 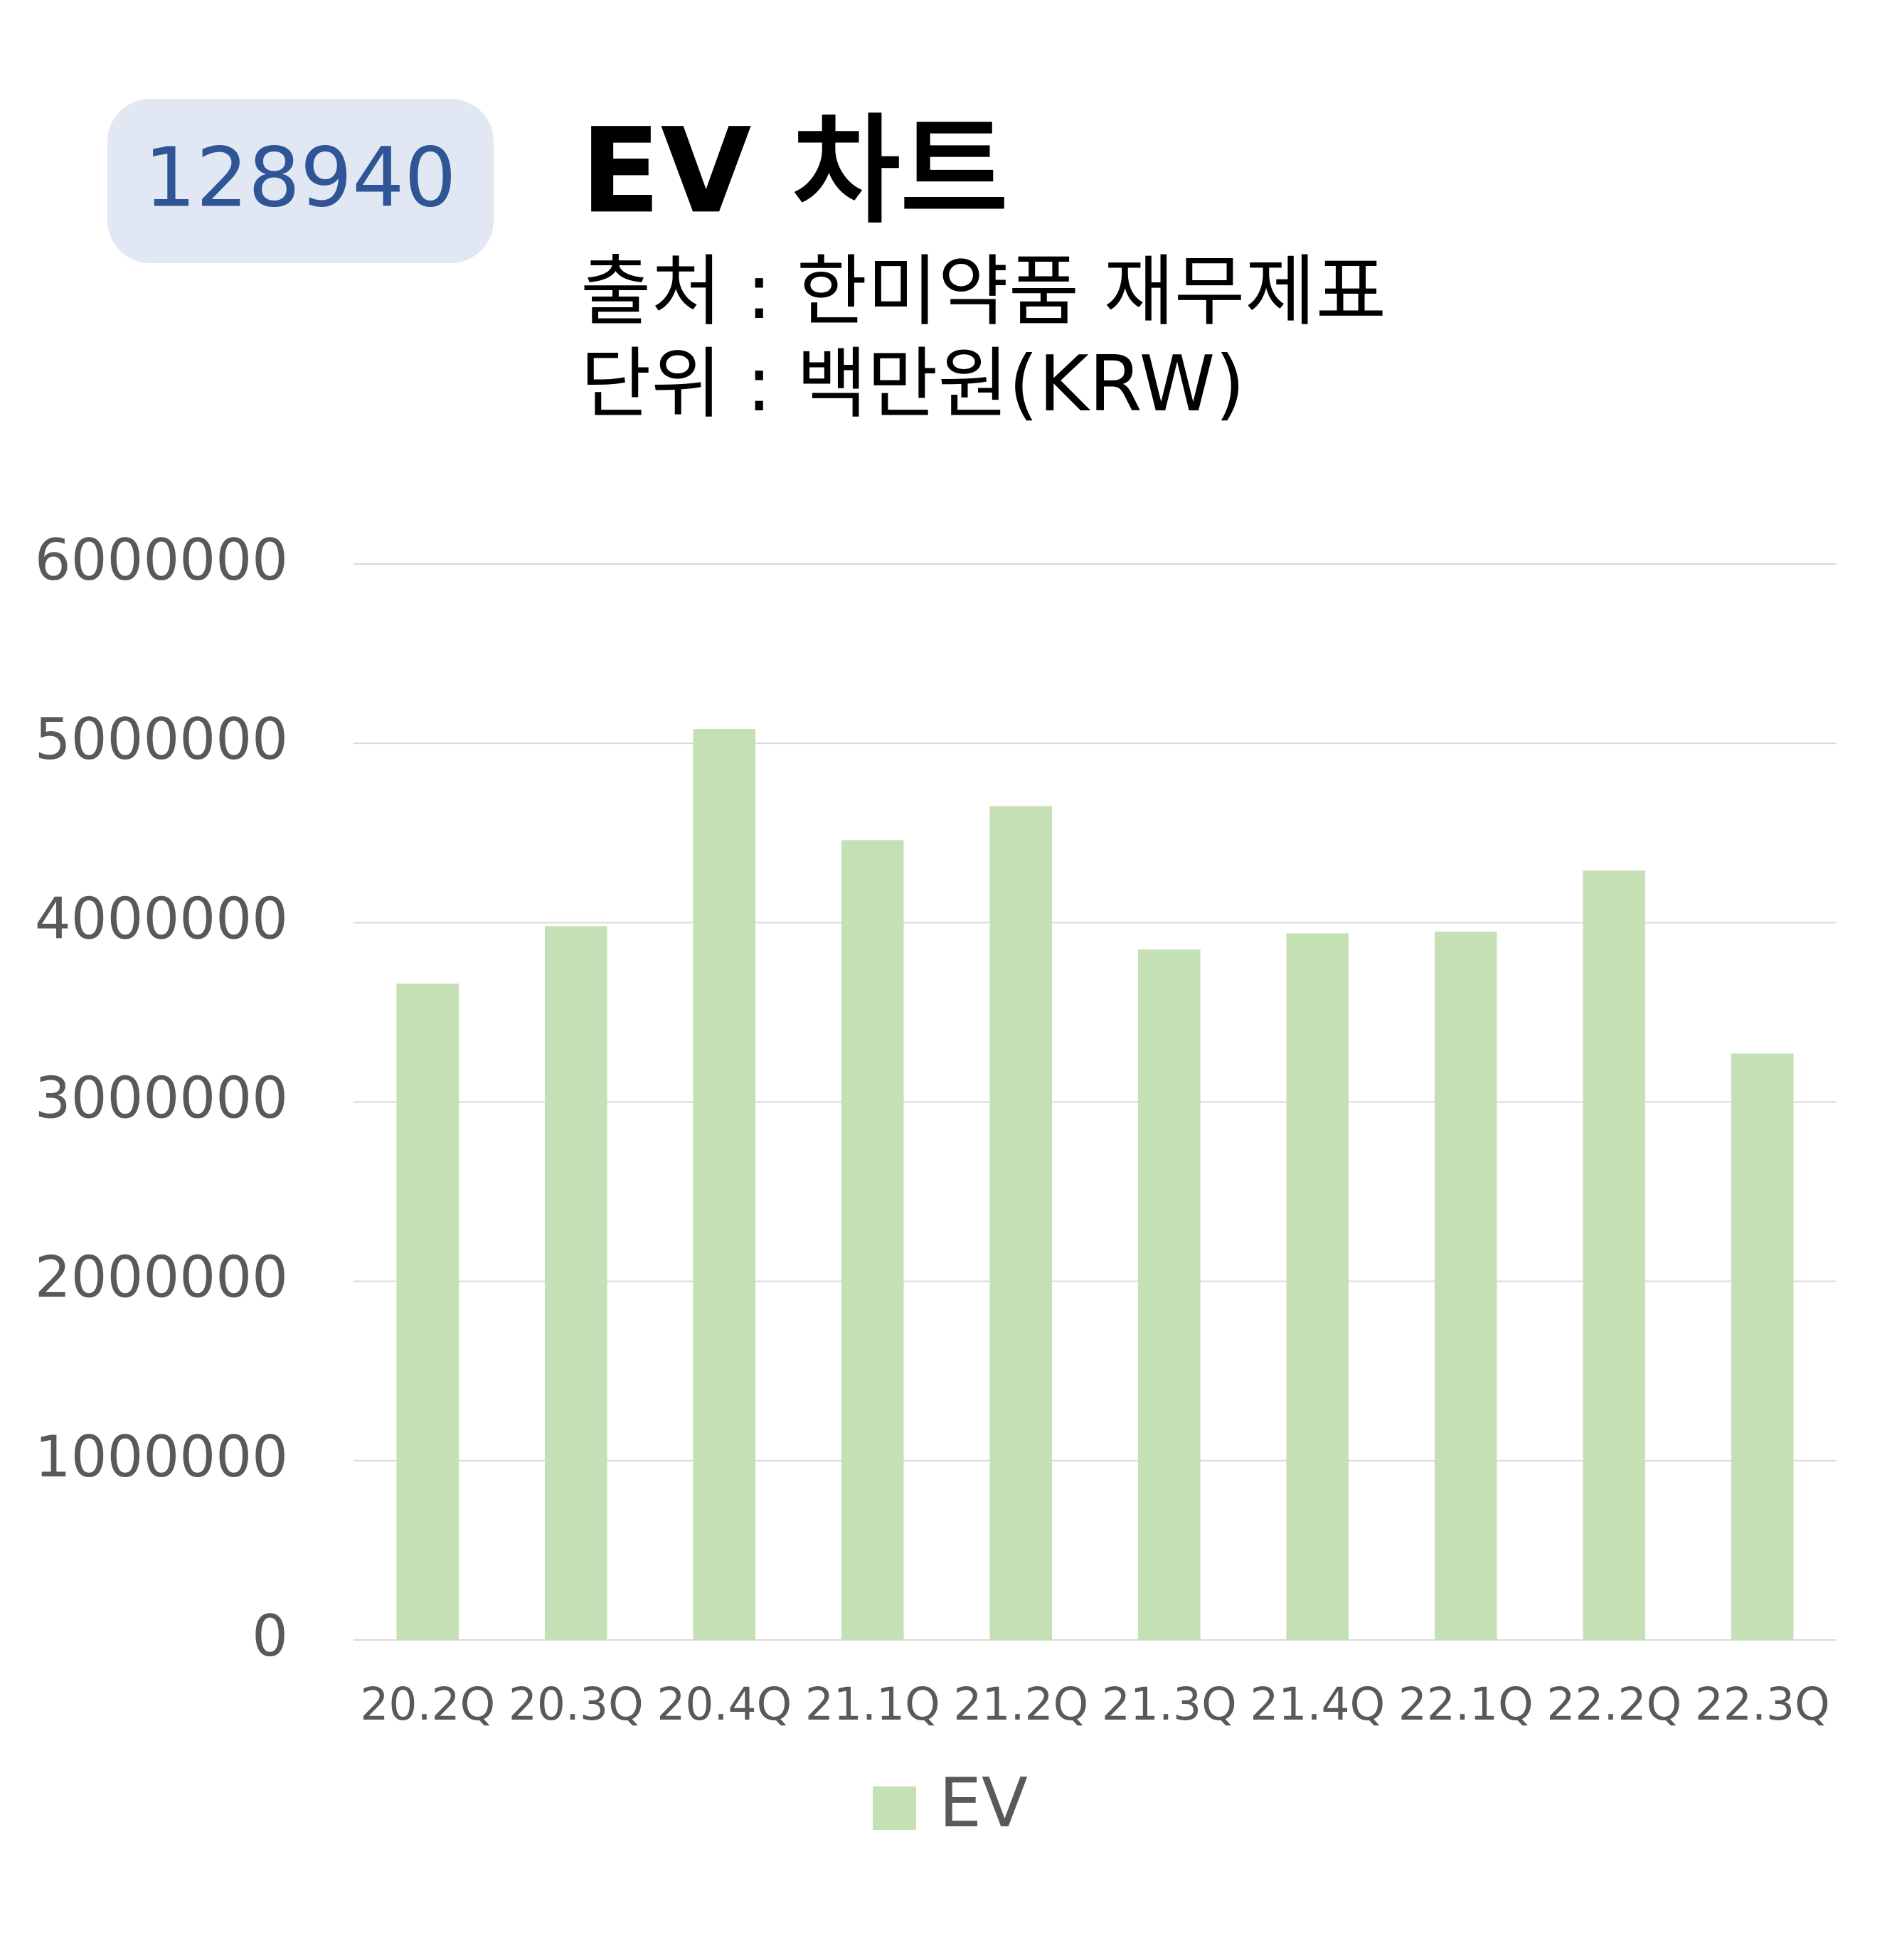 I want to click on x-tick-label: 22.3Q, so click(x=1762, y=1704).